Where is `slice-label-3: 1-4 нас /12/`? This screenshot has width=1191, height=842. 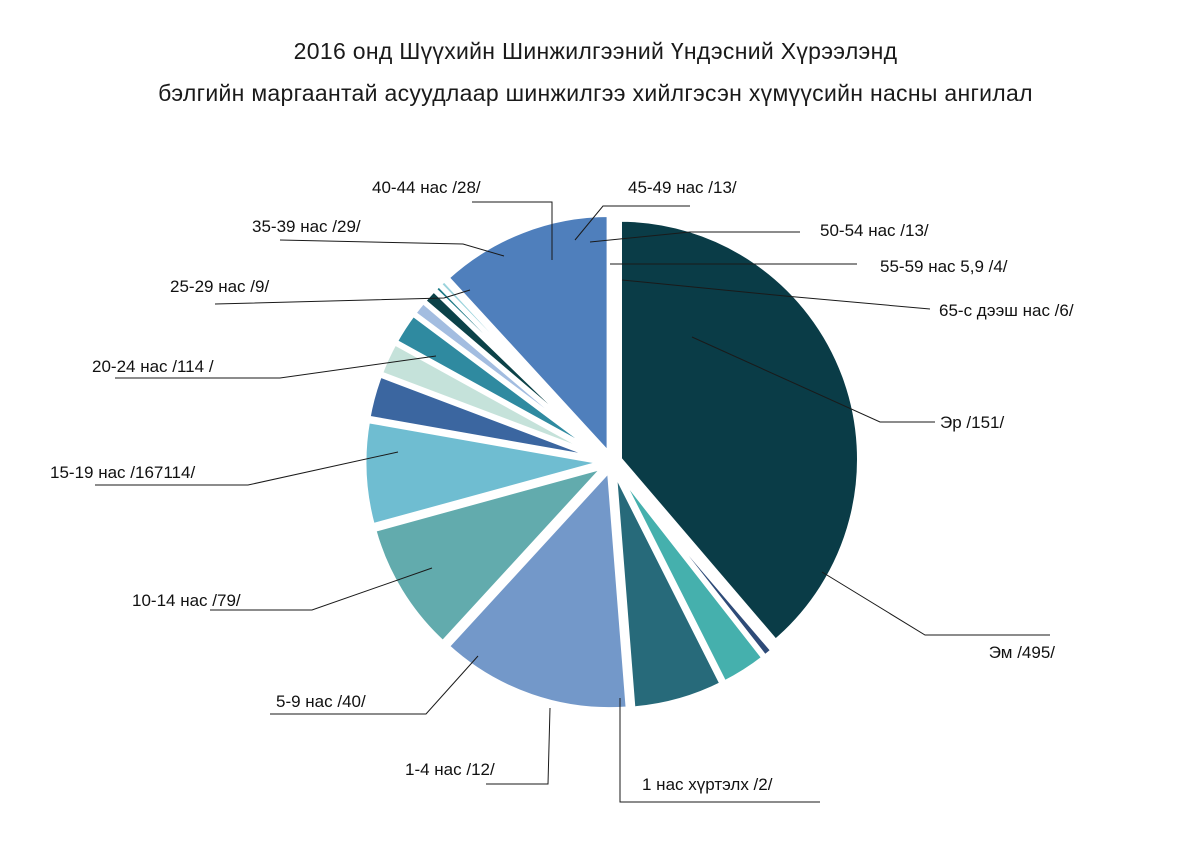 slice-label-3: 1-4 нас /12/ is located at coordinates (450, 769).